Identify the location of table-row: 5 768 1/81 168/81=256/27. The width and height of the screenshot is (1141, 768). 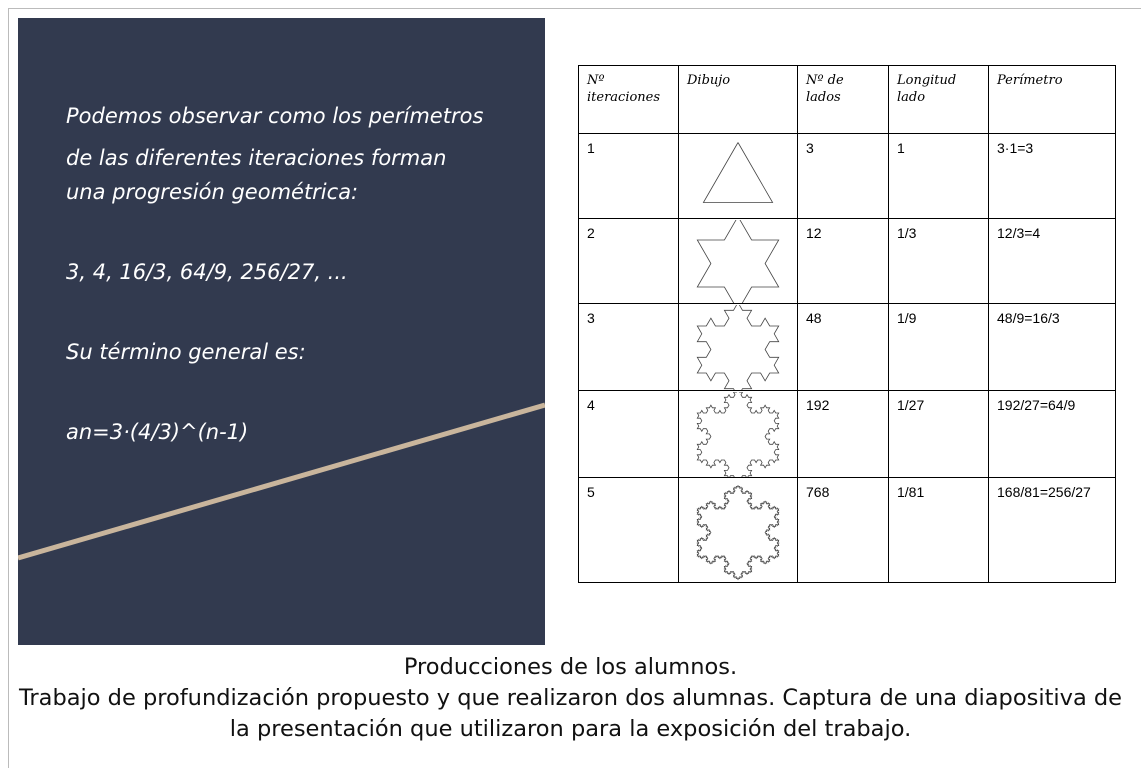
(847, 530).